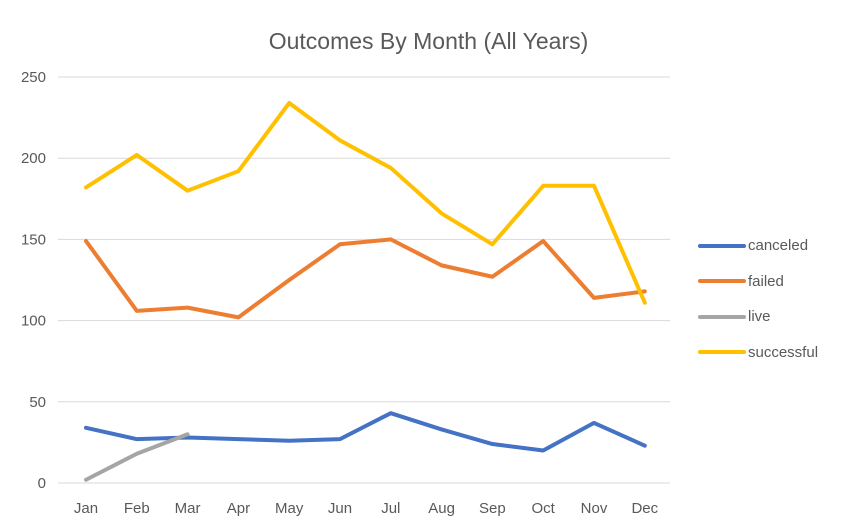  Describe the element at coordinates (33, 280) in the screenshot. I see `y-axis-tick-labels: 0 50 100 150 200 250` at that location.